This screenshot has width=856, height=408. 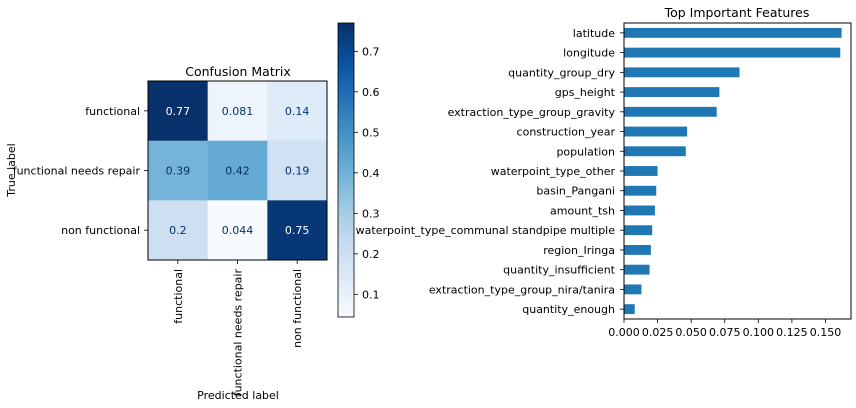 What do you see at coordinates (594, 33) in the screenshot?
I see `feature-label: latitude` at bounding box center [594, 33].